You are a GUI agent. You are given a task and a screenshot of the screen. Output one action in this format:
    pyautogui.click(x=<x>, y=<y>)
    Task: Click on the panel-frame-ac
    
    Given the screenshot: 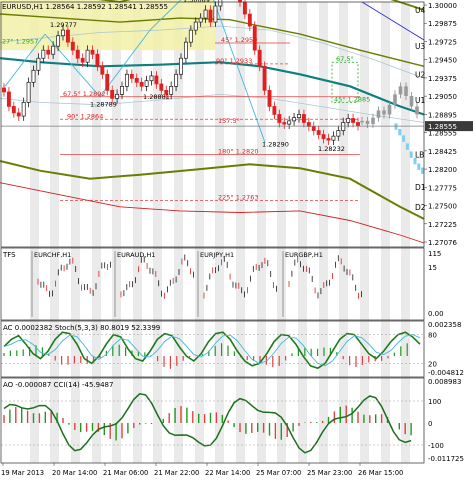 What is the action you would take?
    pyautogui.click(x=212, y=349)
    